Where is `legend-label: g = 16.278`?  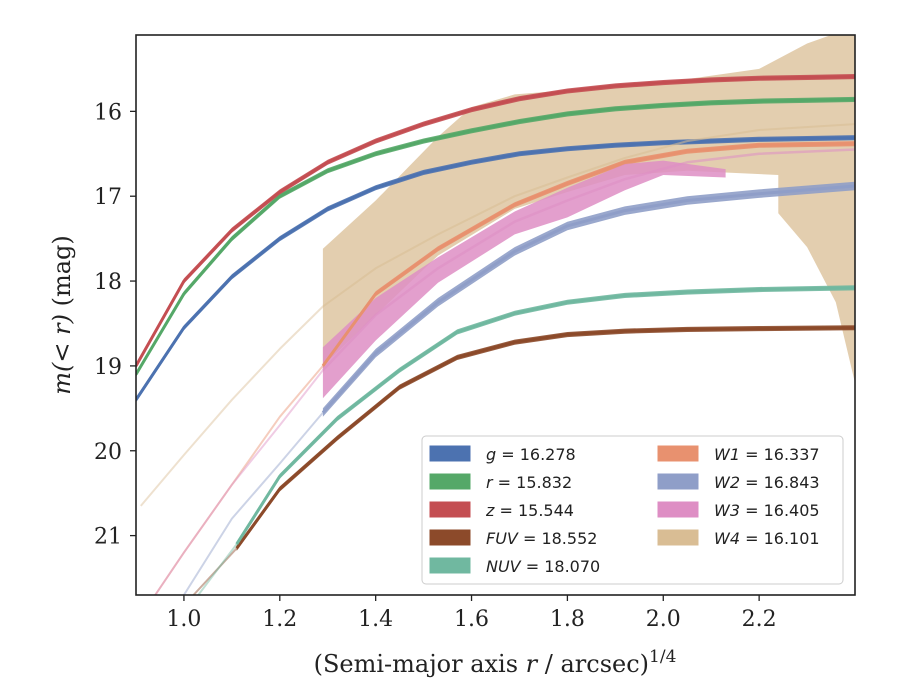 legend-label: g = 16.278 is located at coordinates (531, 454).